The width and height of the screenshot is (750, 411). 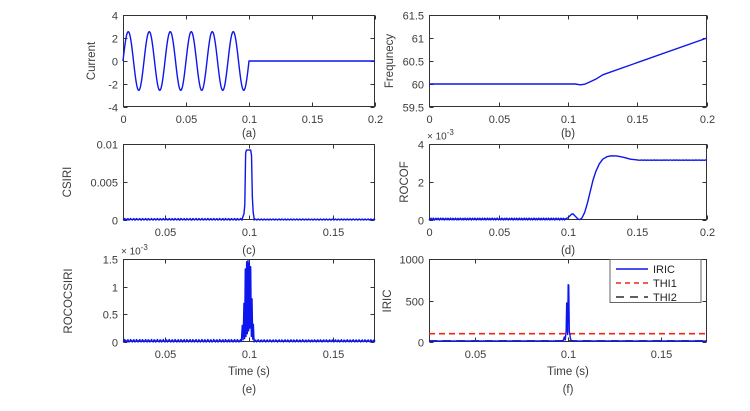 What do you see at coordinates (104, 183) in the screenshot?
I see `y-tick-label: 0.005` at bounding box center [104, 183].